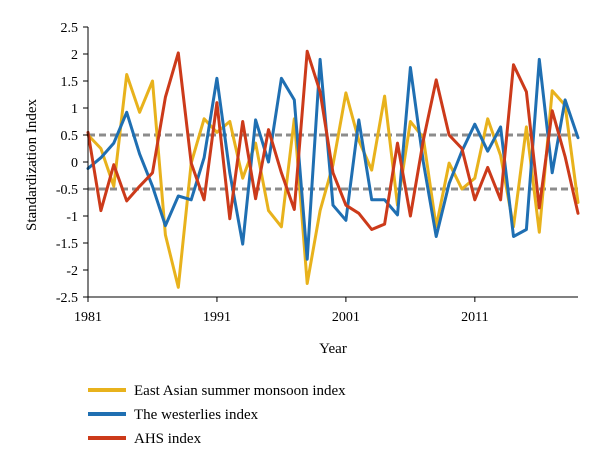  I want to click on legend-label-1: The westerlies index, so click(196, 415).